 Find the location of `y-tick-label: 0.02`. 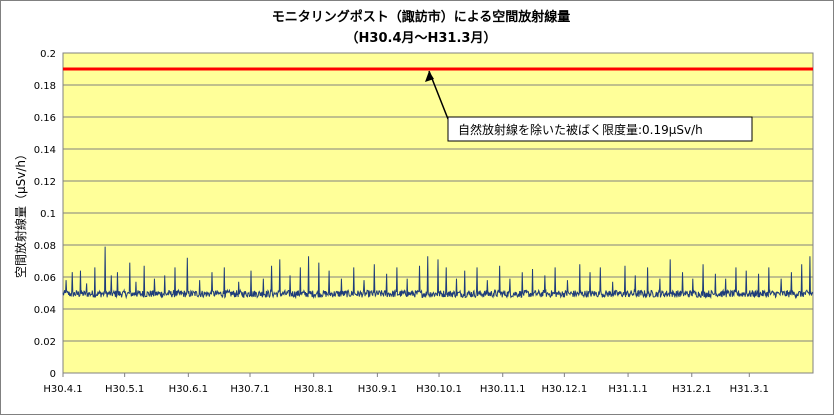

y-tick-label: 0.02 is located at coordinates (45, 342).